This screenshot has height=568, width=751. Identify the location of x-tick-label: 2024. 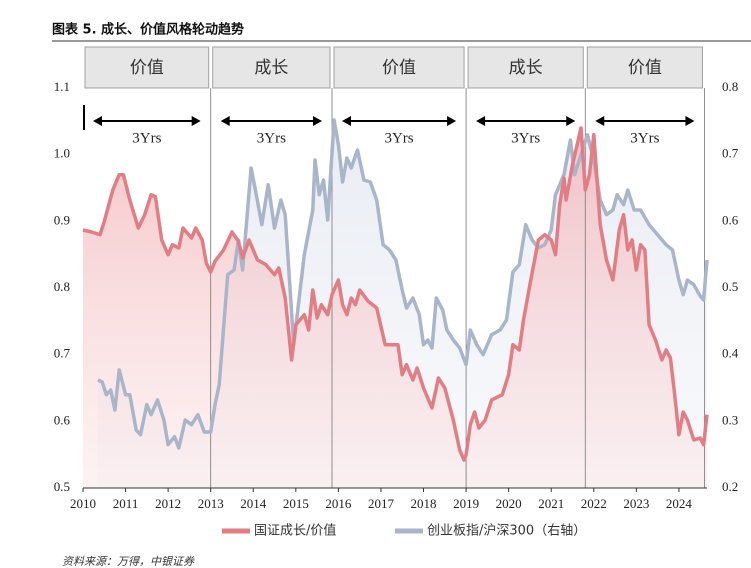
(679, 503).